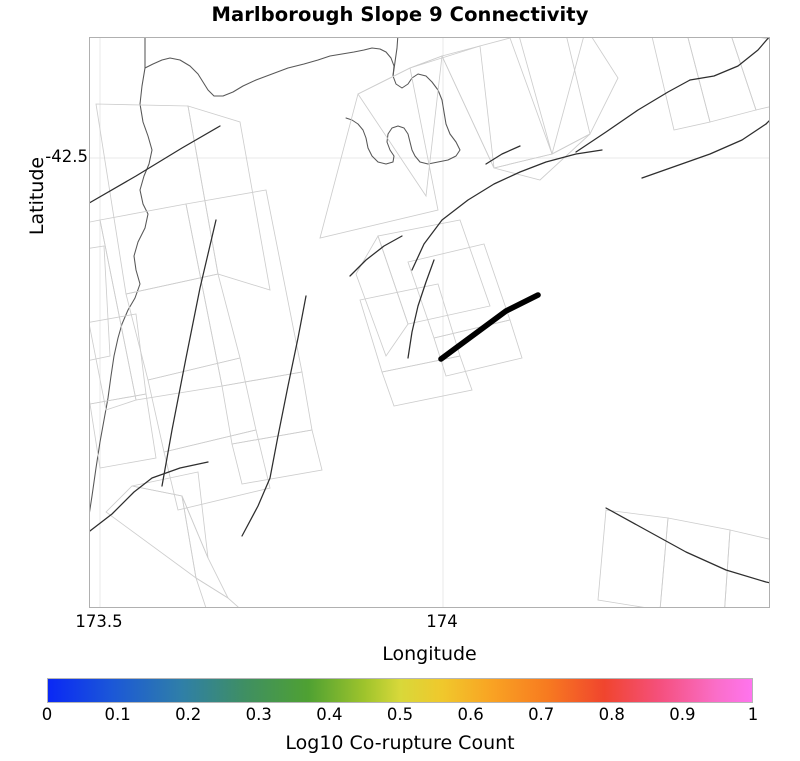  I want to click on colorbar-tick-labels: 0 0.1 0.2 0.3 0.4 0.5 0.6 0.7 0.8 0.9 1, so click(400, 717).